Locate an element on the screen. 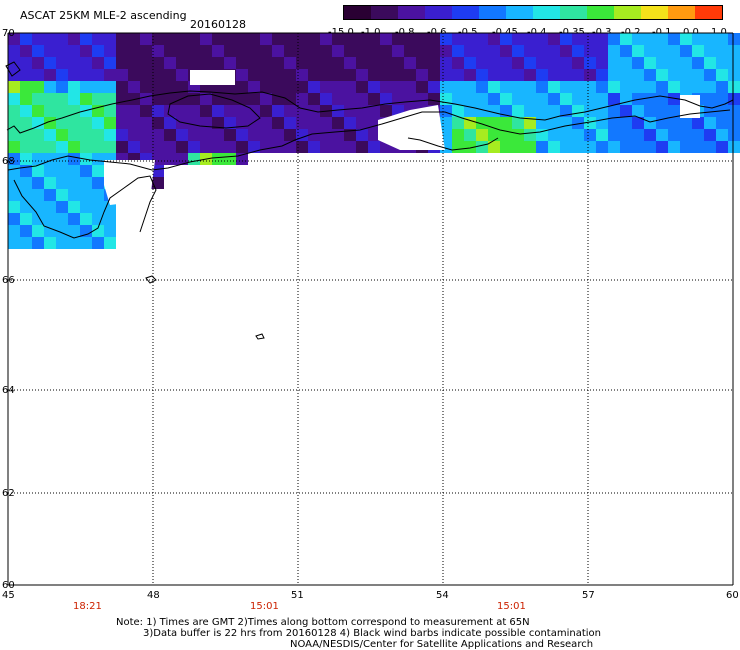 The image size is (740, 650). lon-label: 57 is located at coordinates (588, 595).